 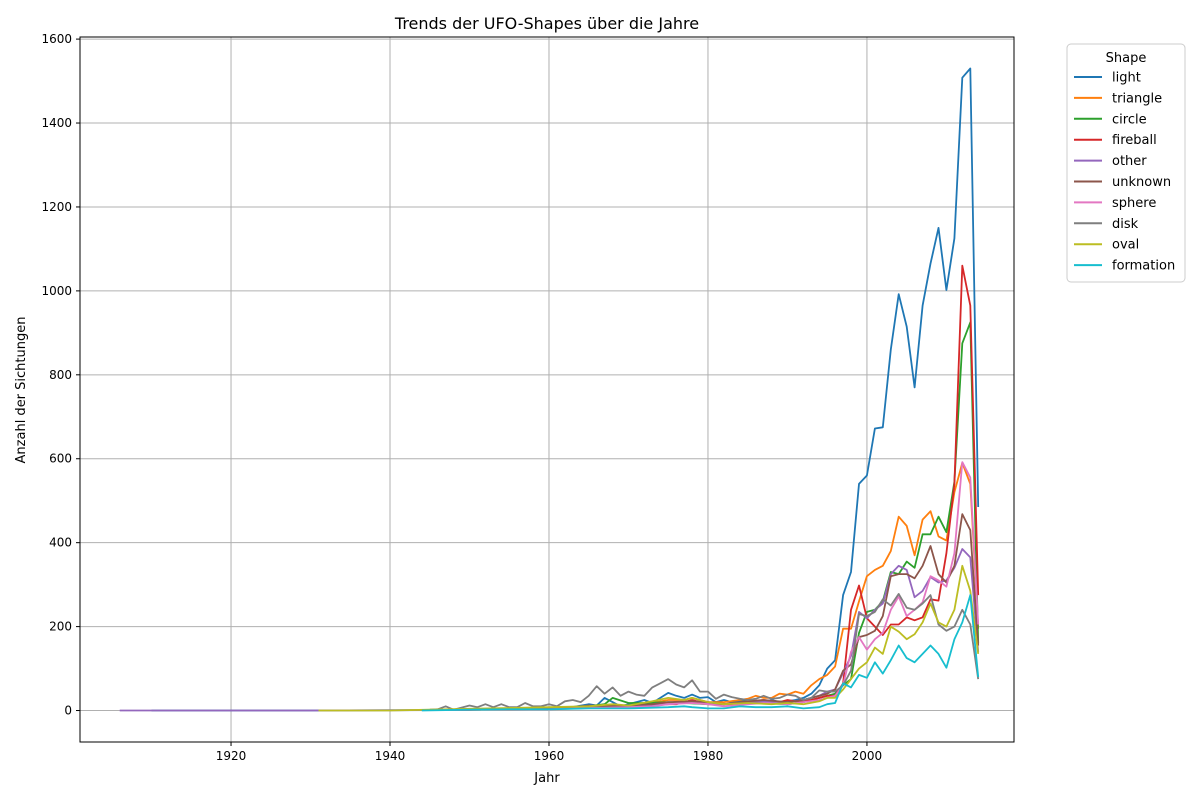 I want to click on y-tick-label: 1200, so click(x=56, y=207).